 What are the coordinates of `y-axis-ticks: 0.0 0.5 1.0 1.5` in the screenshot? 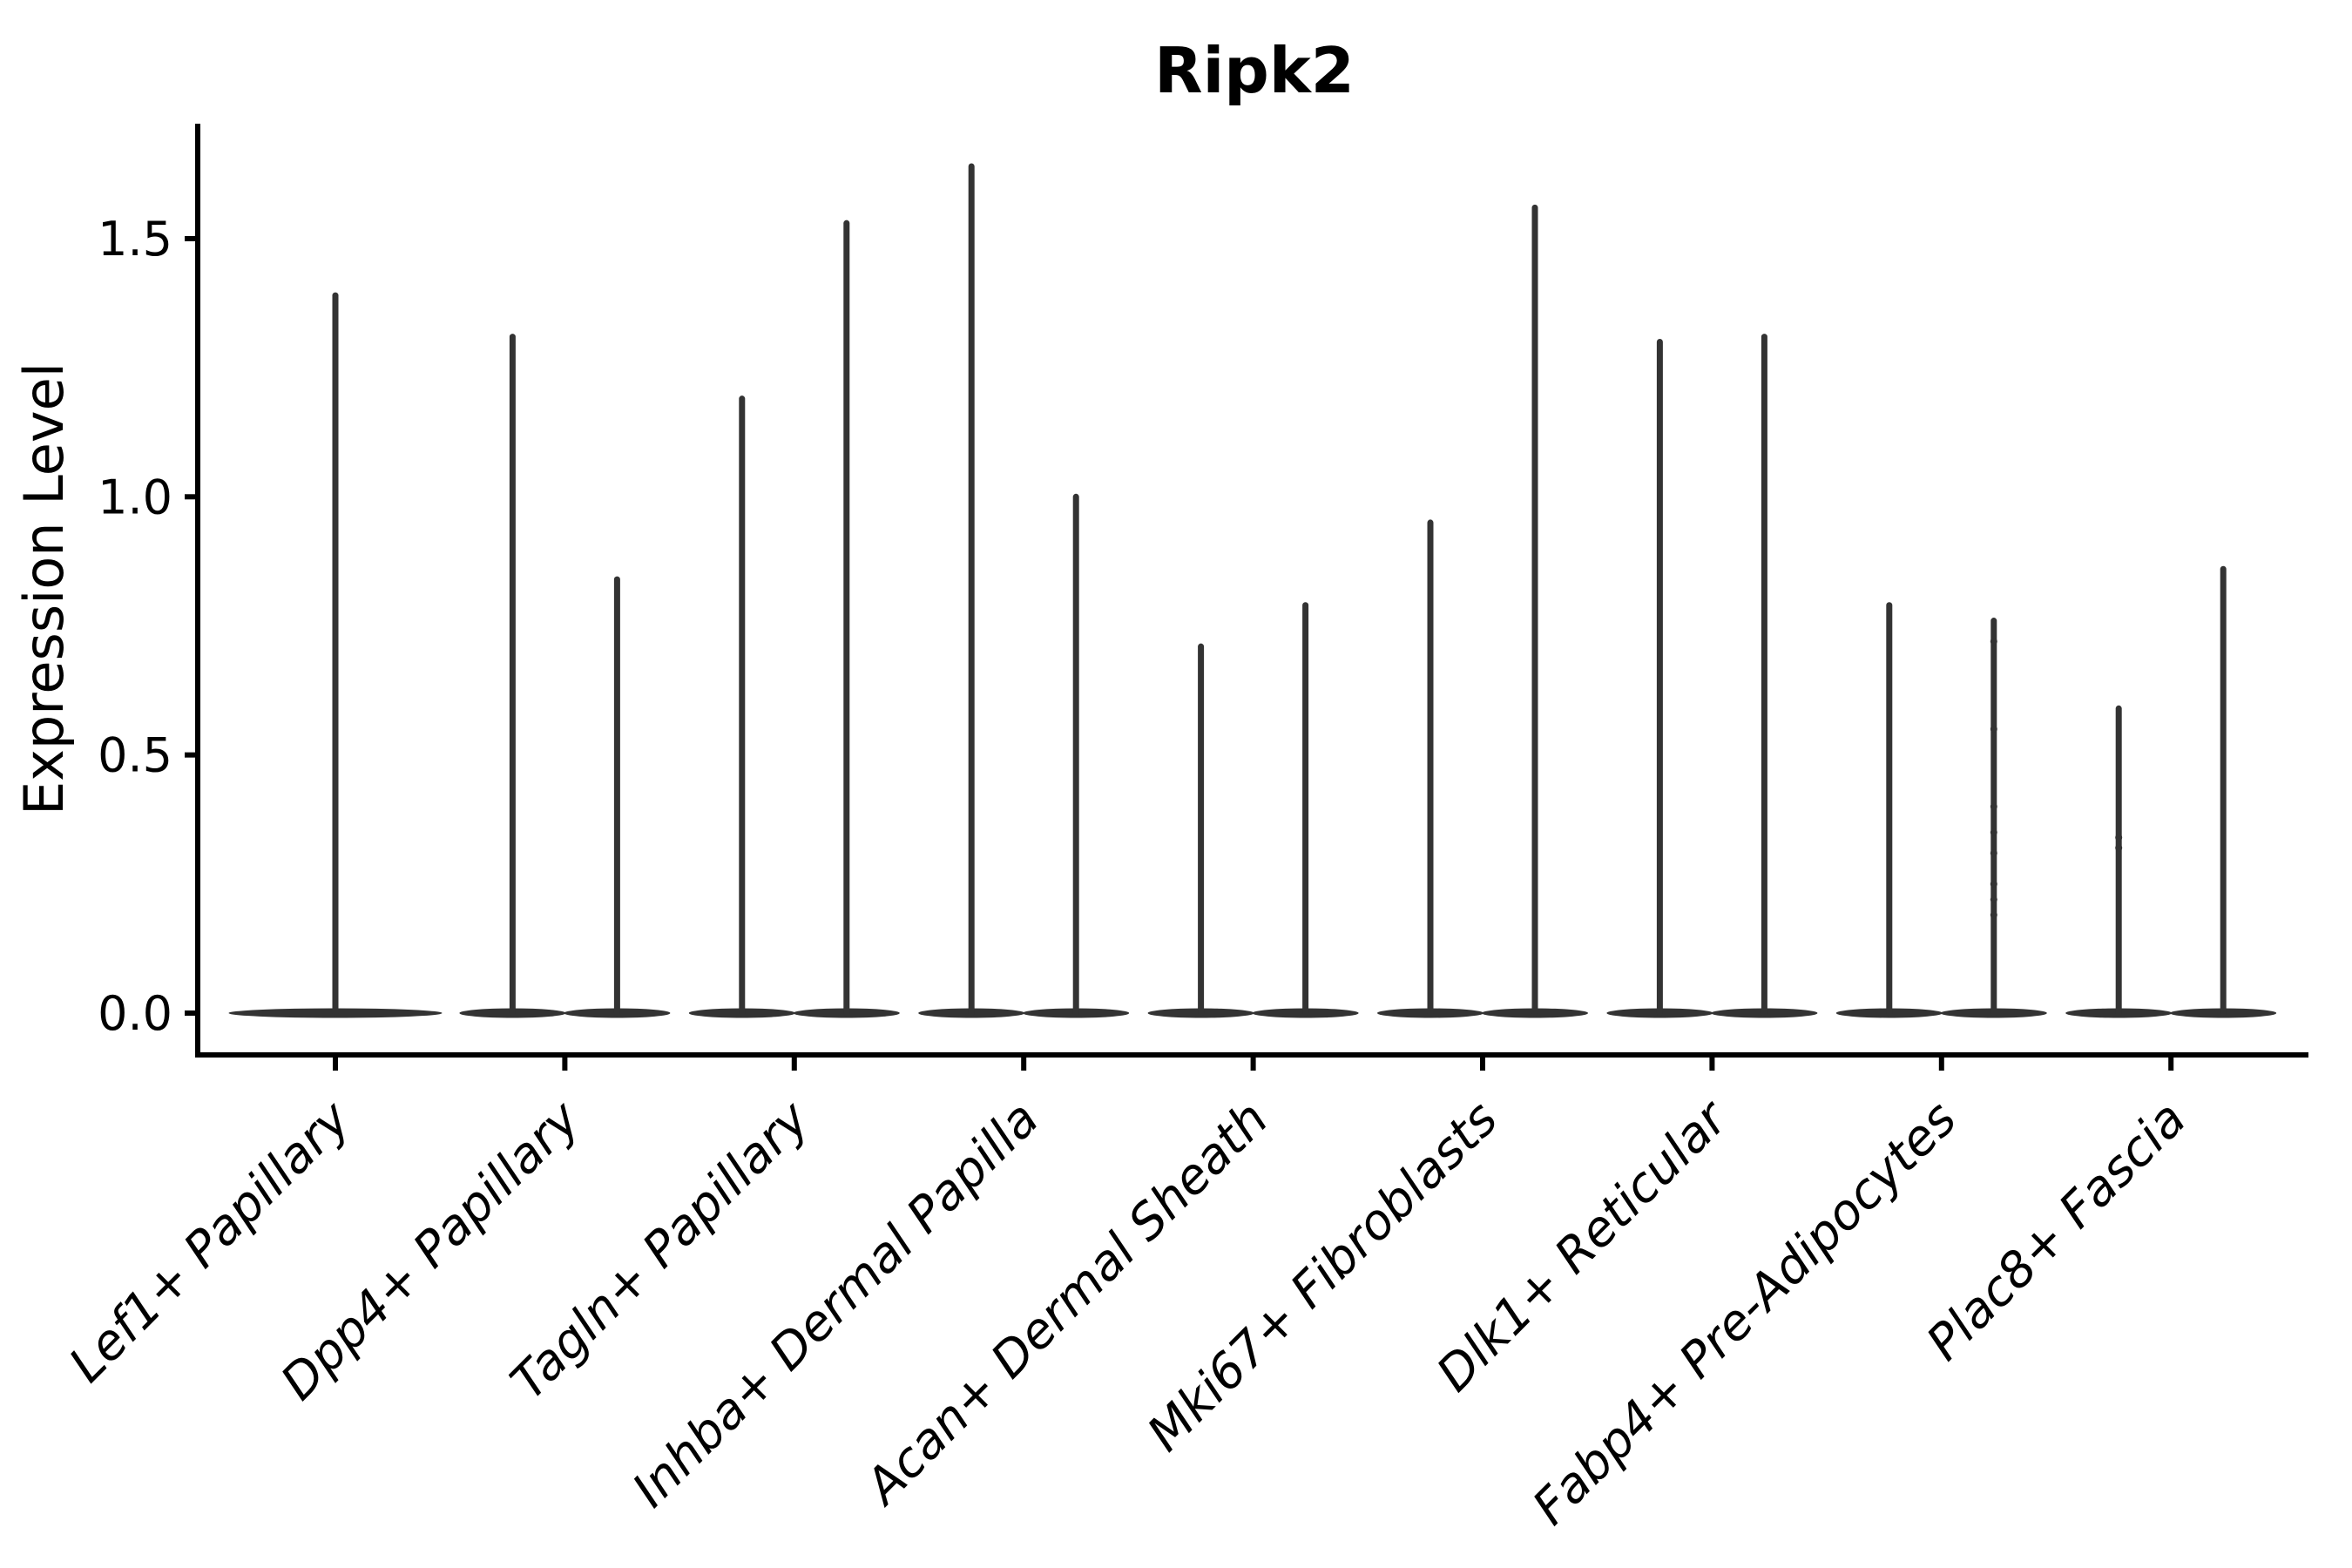 It's located at (148, 626).